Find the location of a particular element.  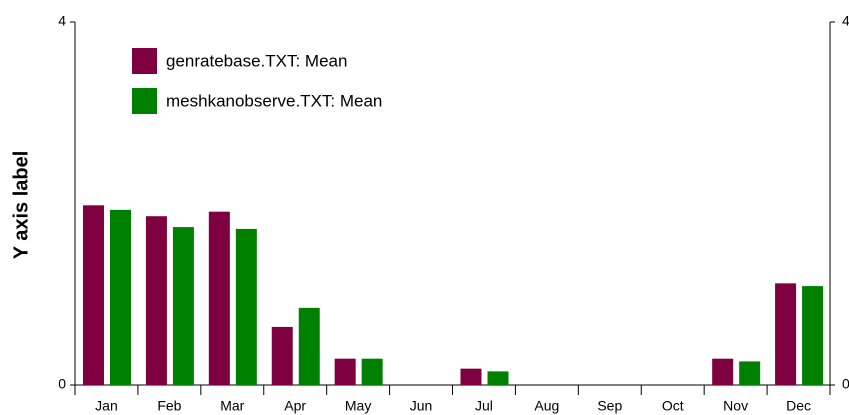

x-tick-label: Feb is located at coordinates (169, 406).